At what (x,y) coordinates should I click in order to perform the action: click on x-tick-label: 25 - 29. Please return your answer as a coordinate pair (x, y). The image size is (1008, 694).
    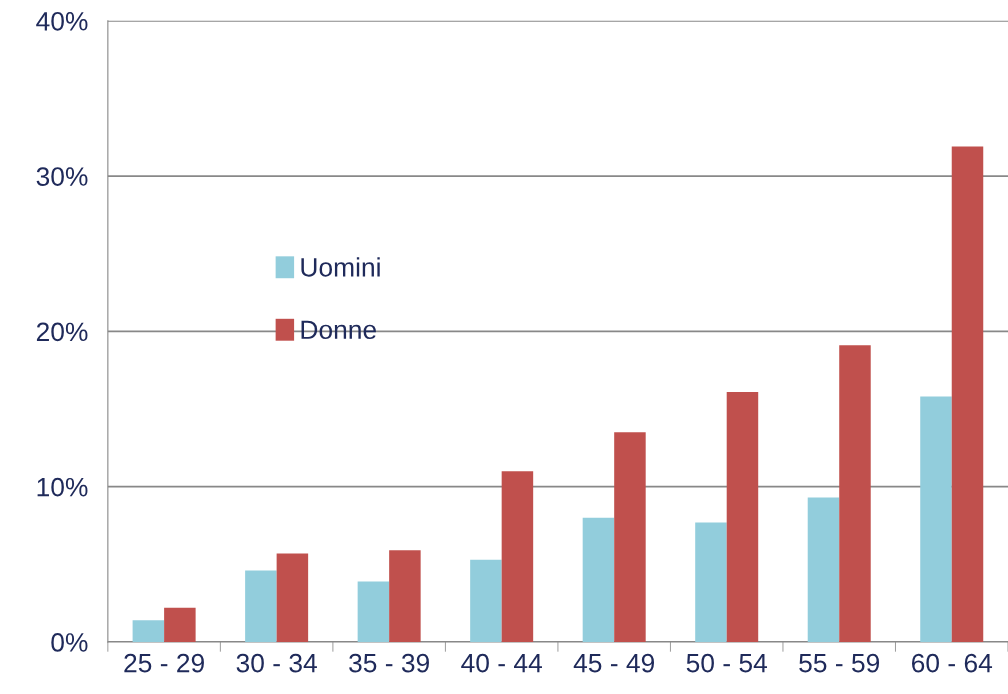
    Looking at the image, I should click on (164, 663).